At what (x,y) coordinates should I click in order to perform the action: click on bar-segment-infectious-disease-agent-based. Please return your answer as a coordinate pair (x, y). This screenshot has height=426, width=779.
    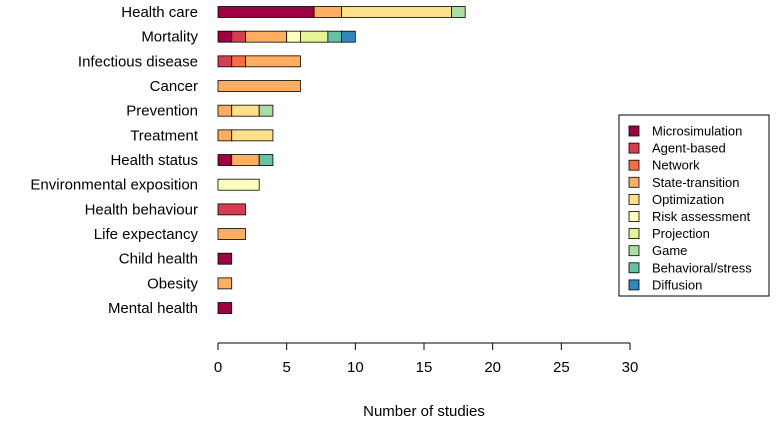
    Looking at the image, I should click on (225, 61).